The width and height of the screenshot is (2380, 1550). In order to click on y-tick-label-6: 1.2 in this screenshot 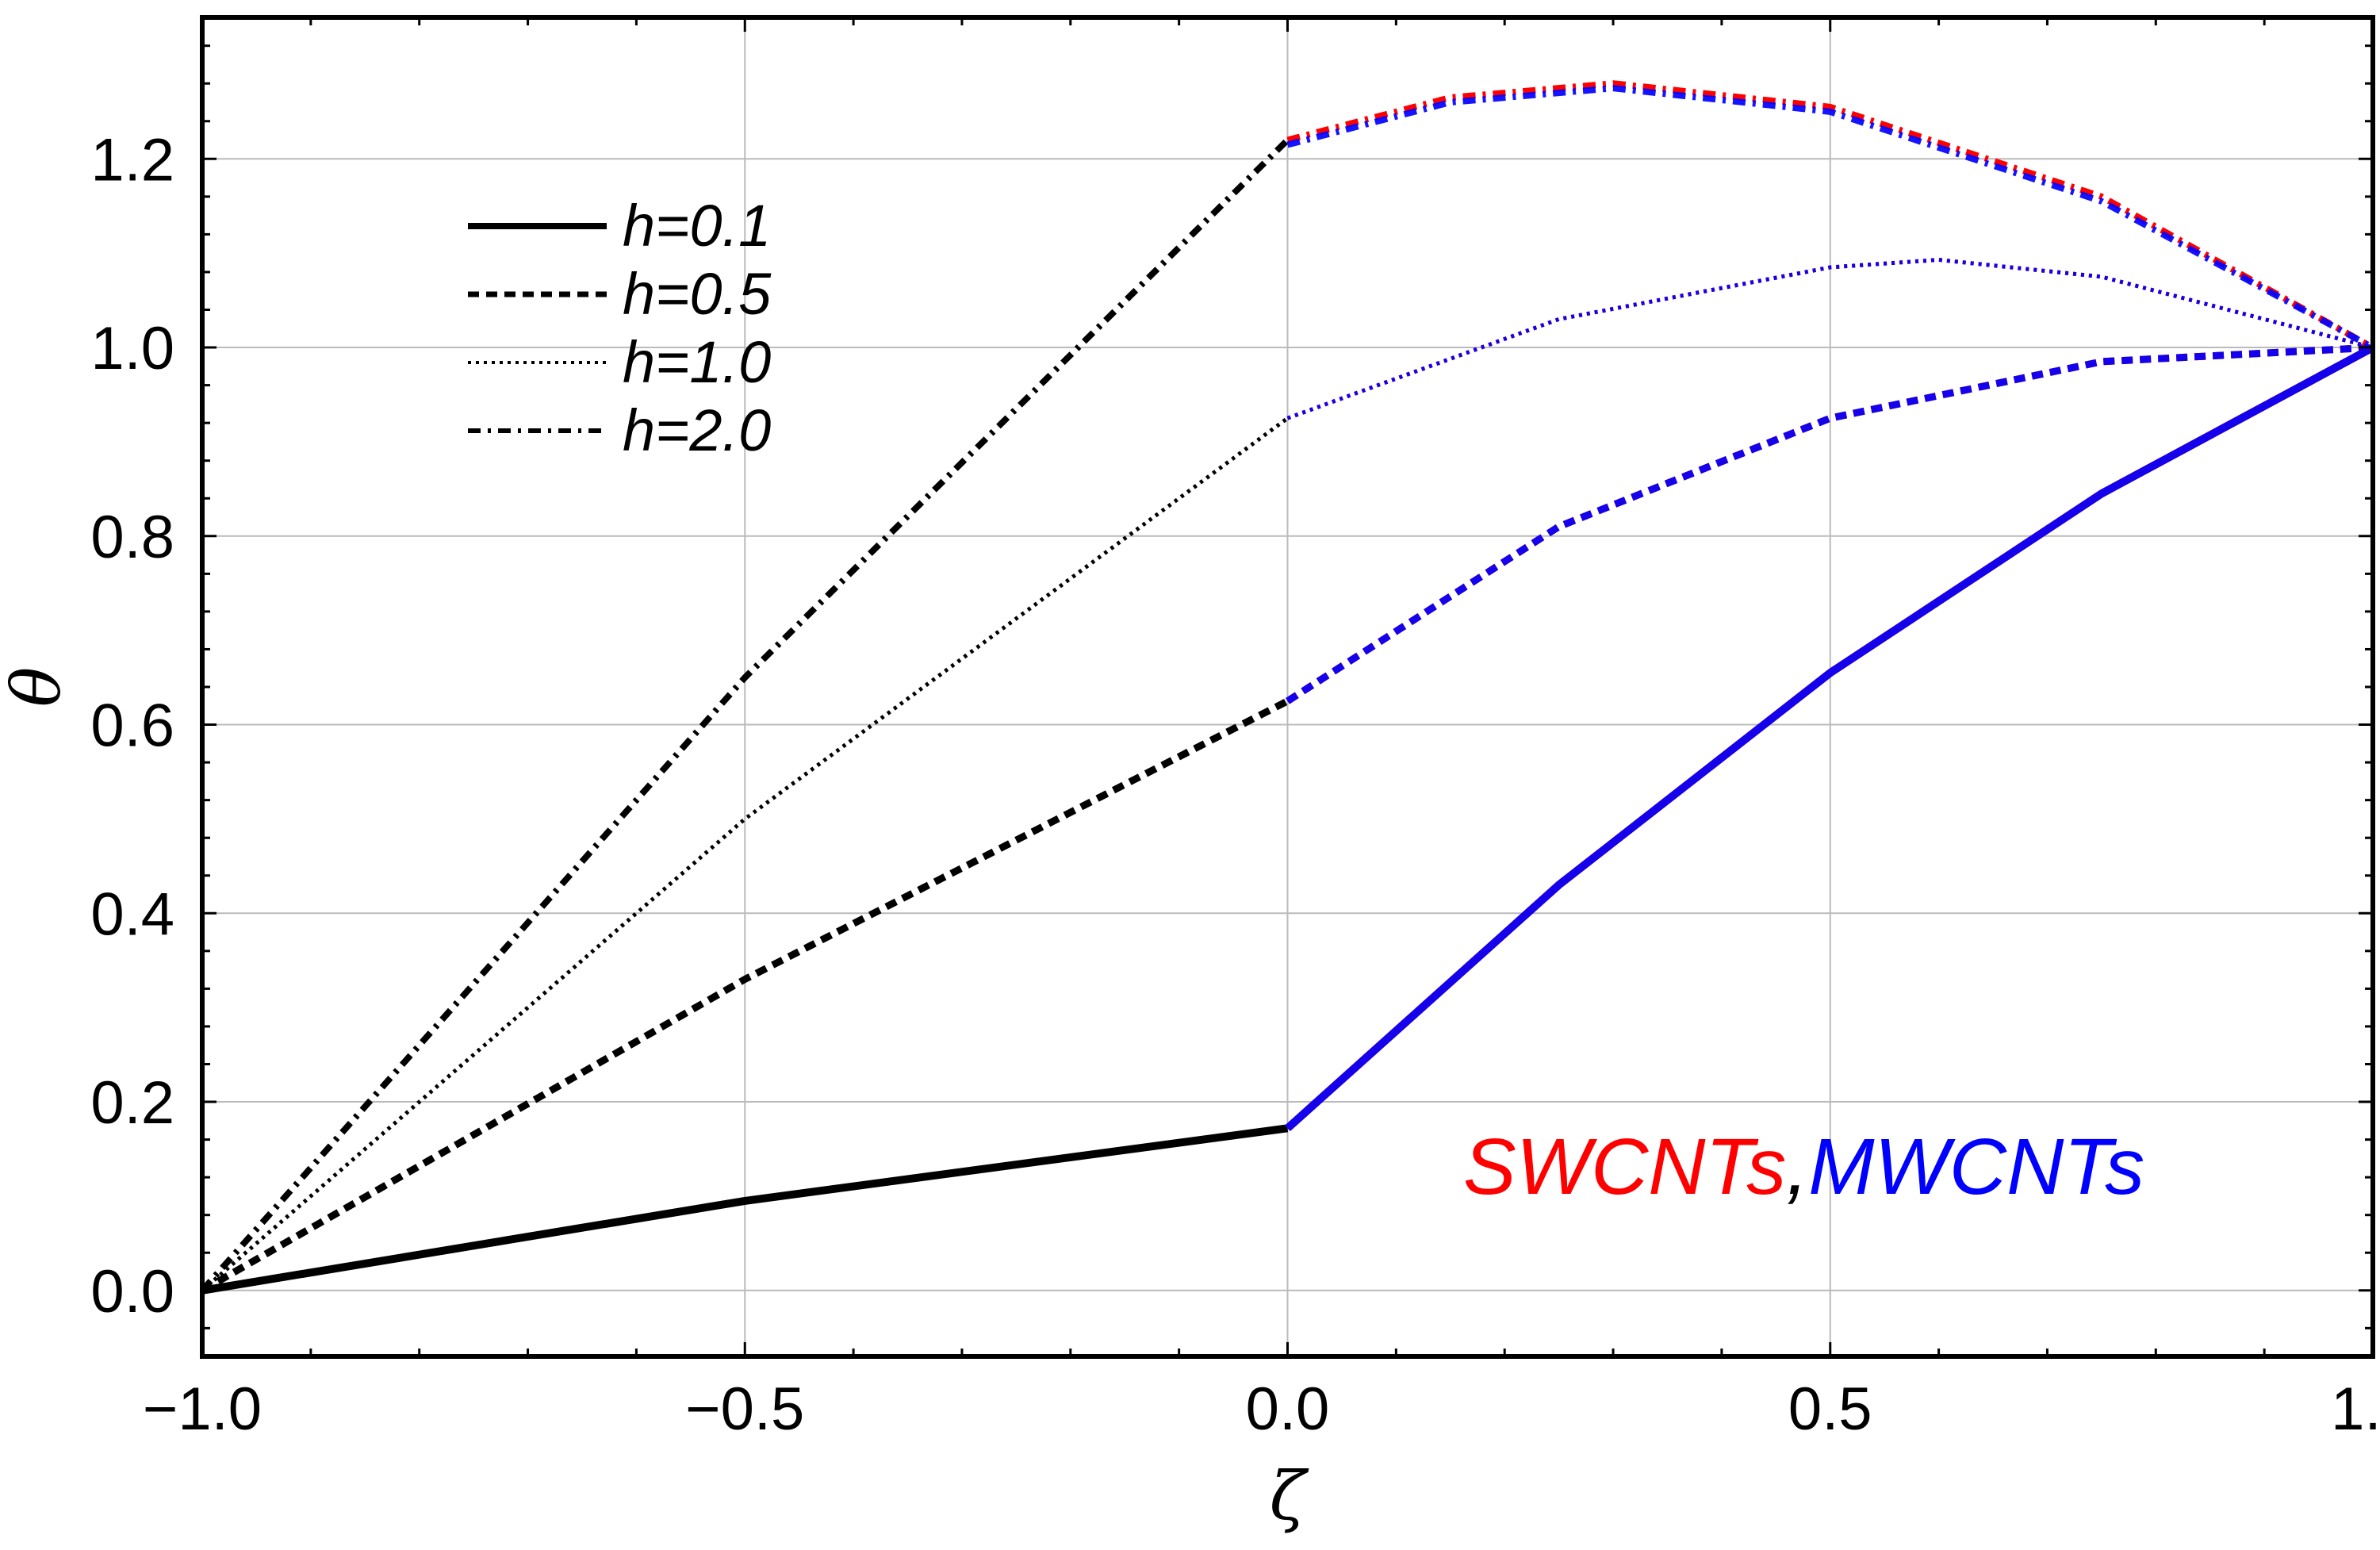, I will do `click(132, 160)`.